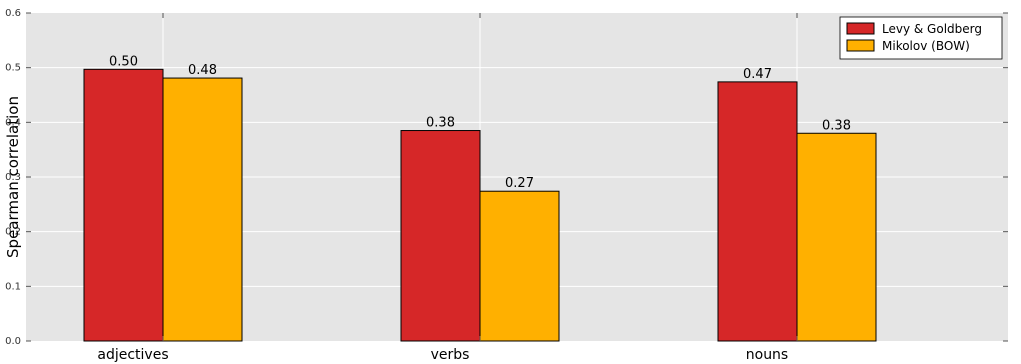 Image resolution: width=1021 pixels, height=364 pixels. Describe the element at coordinates (921, 38) in the screenshot. I see `legend: Levy & Goldberg Mikolov (BOW)` at that location.